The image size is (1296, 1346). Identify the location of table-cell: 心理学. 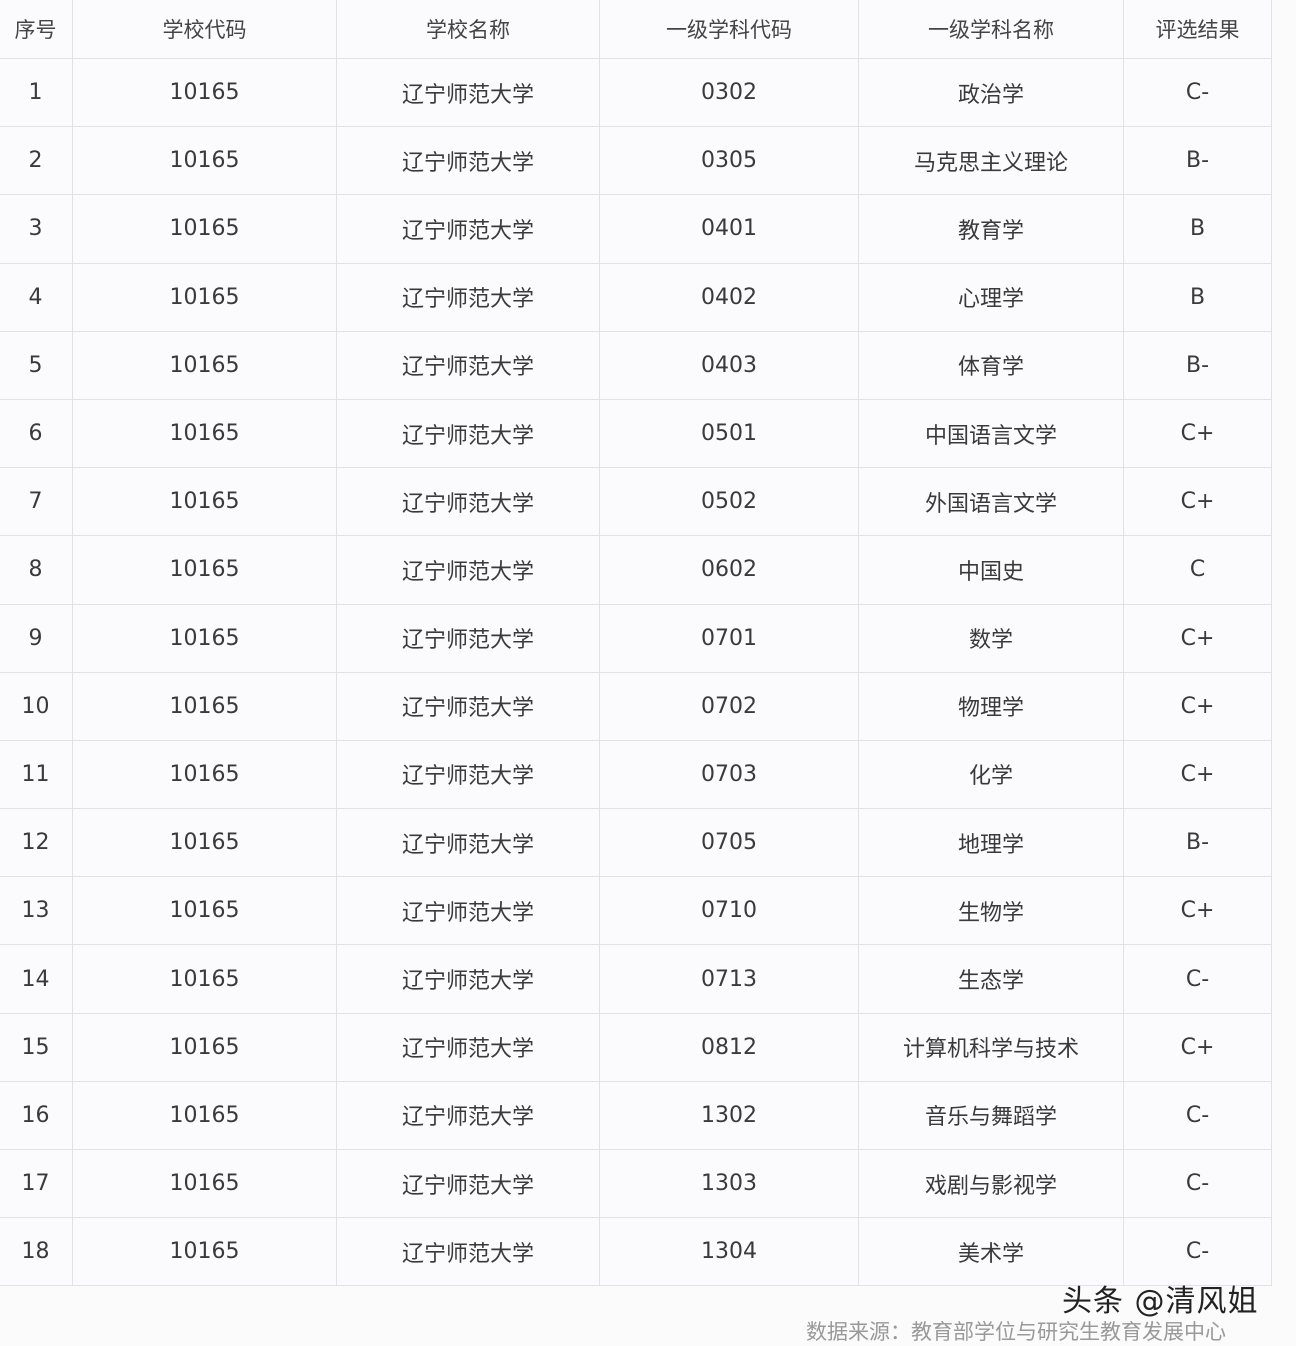
(991, 297).